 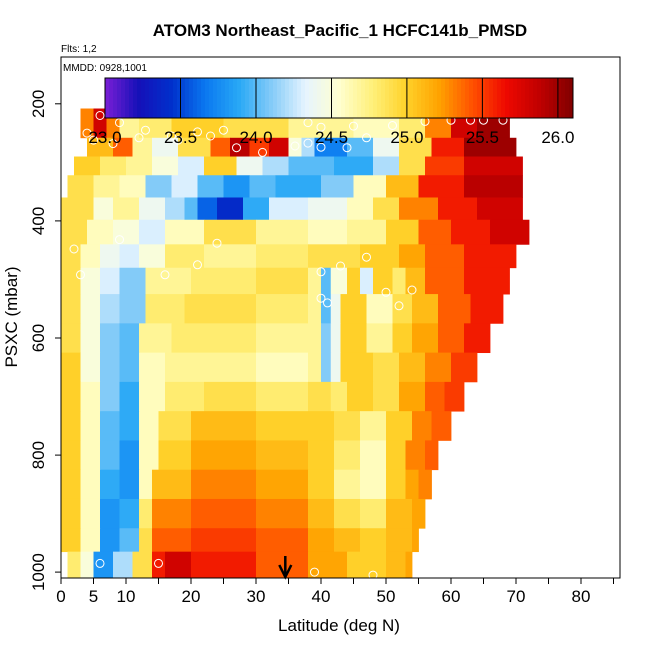 I want to click on flights-label: Flts: 1,2, so click(x=79, y=49).